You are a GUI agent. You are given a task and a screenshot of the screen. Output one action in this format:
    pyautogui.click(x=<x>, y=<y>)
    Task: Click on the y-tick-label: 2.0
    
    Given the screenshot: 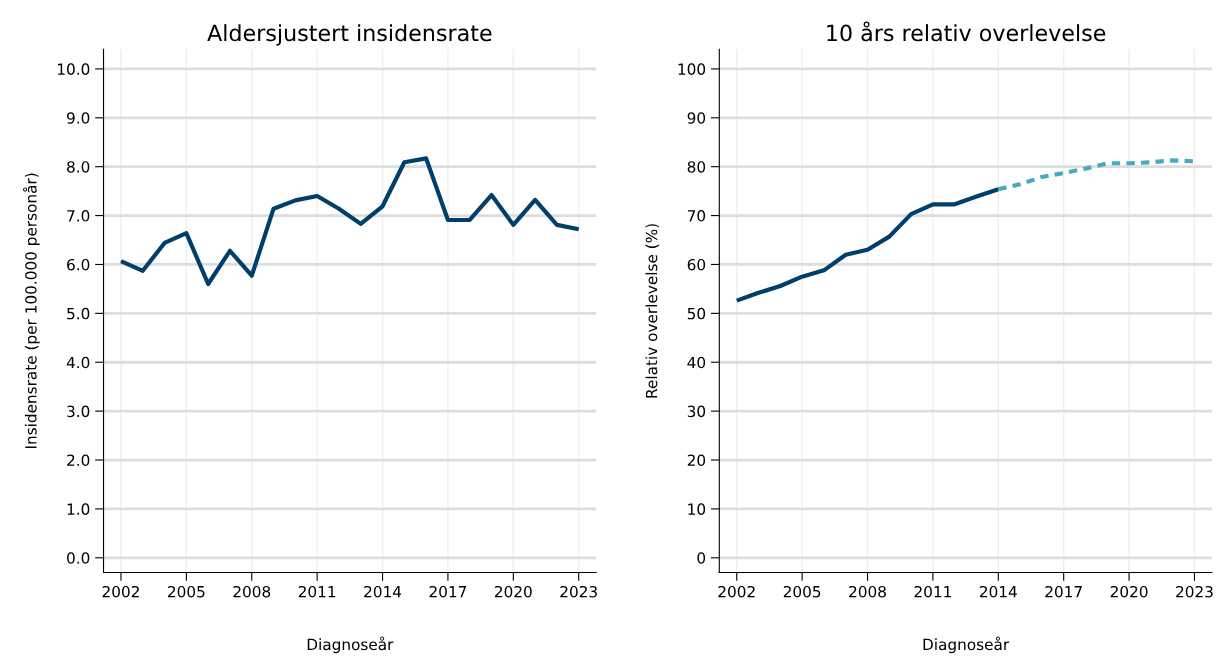 What is the action you would take?
    pyautogui.click(x=78, y=460)
    